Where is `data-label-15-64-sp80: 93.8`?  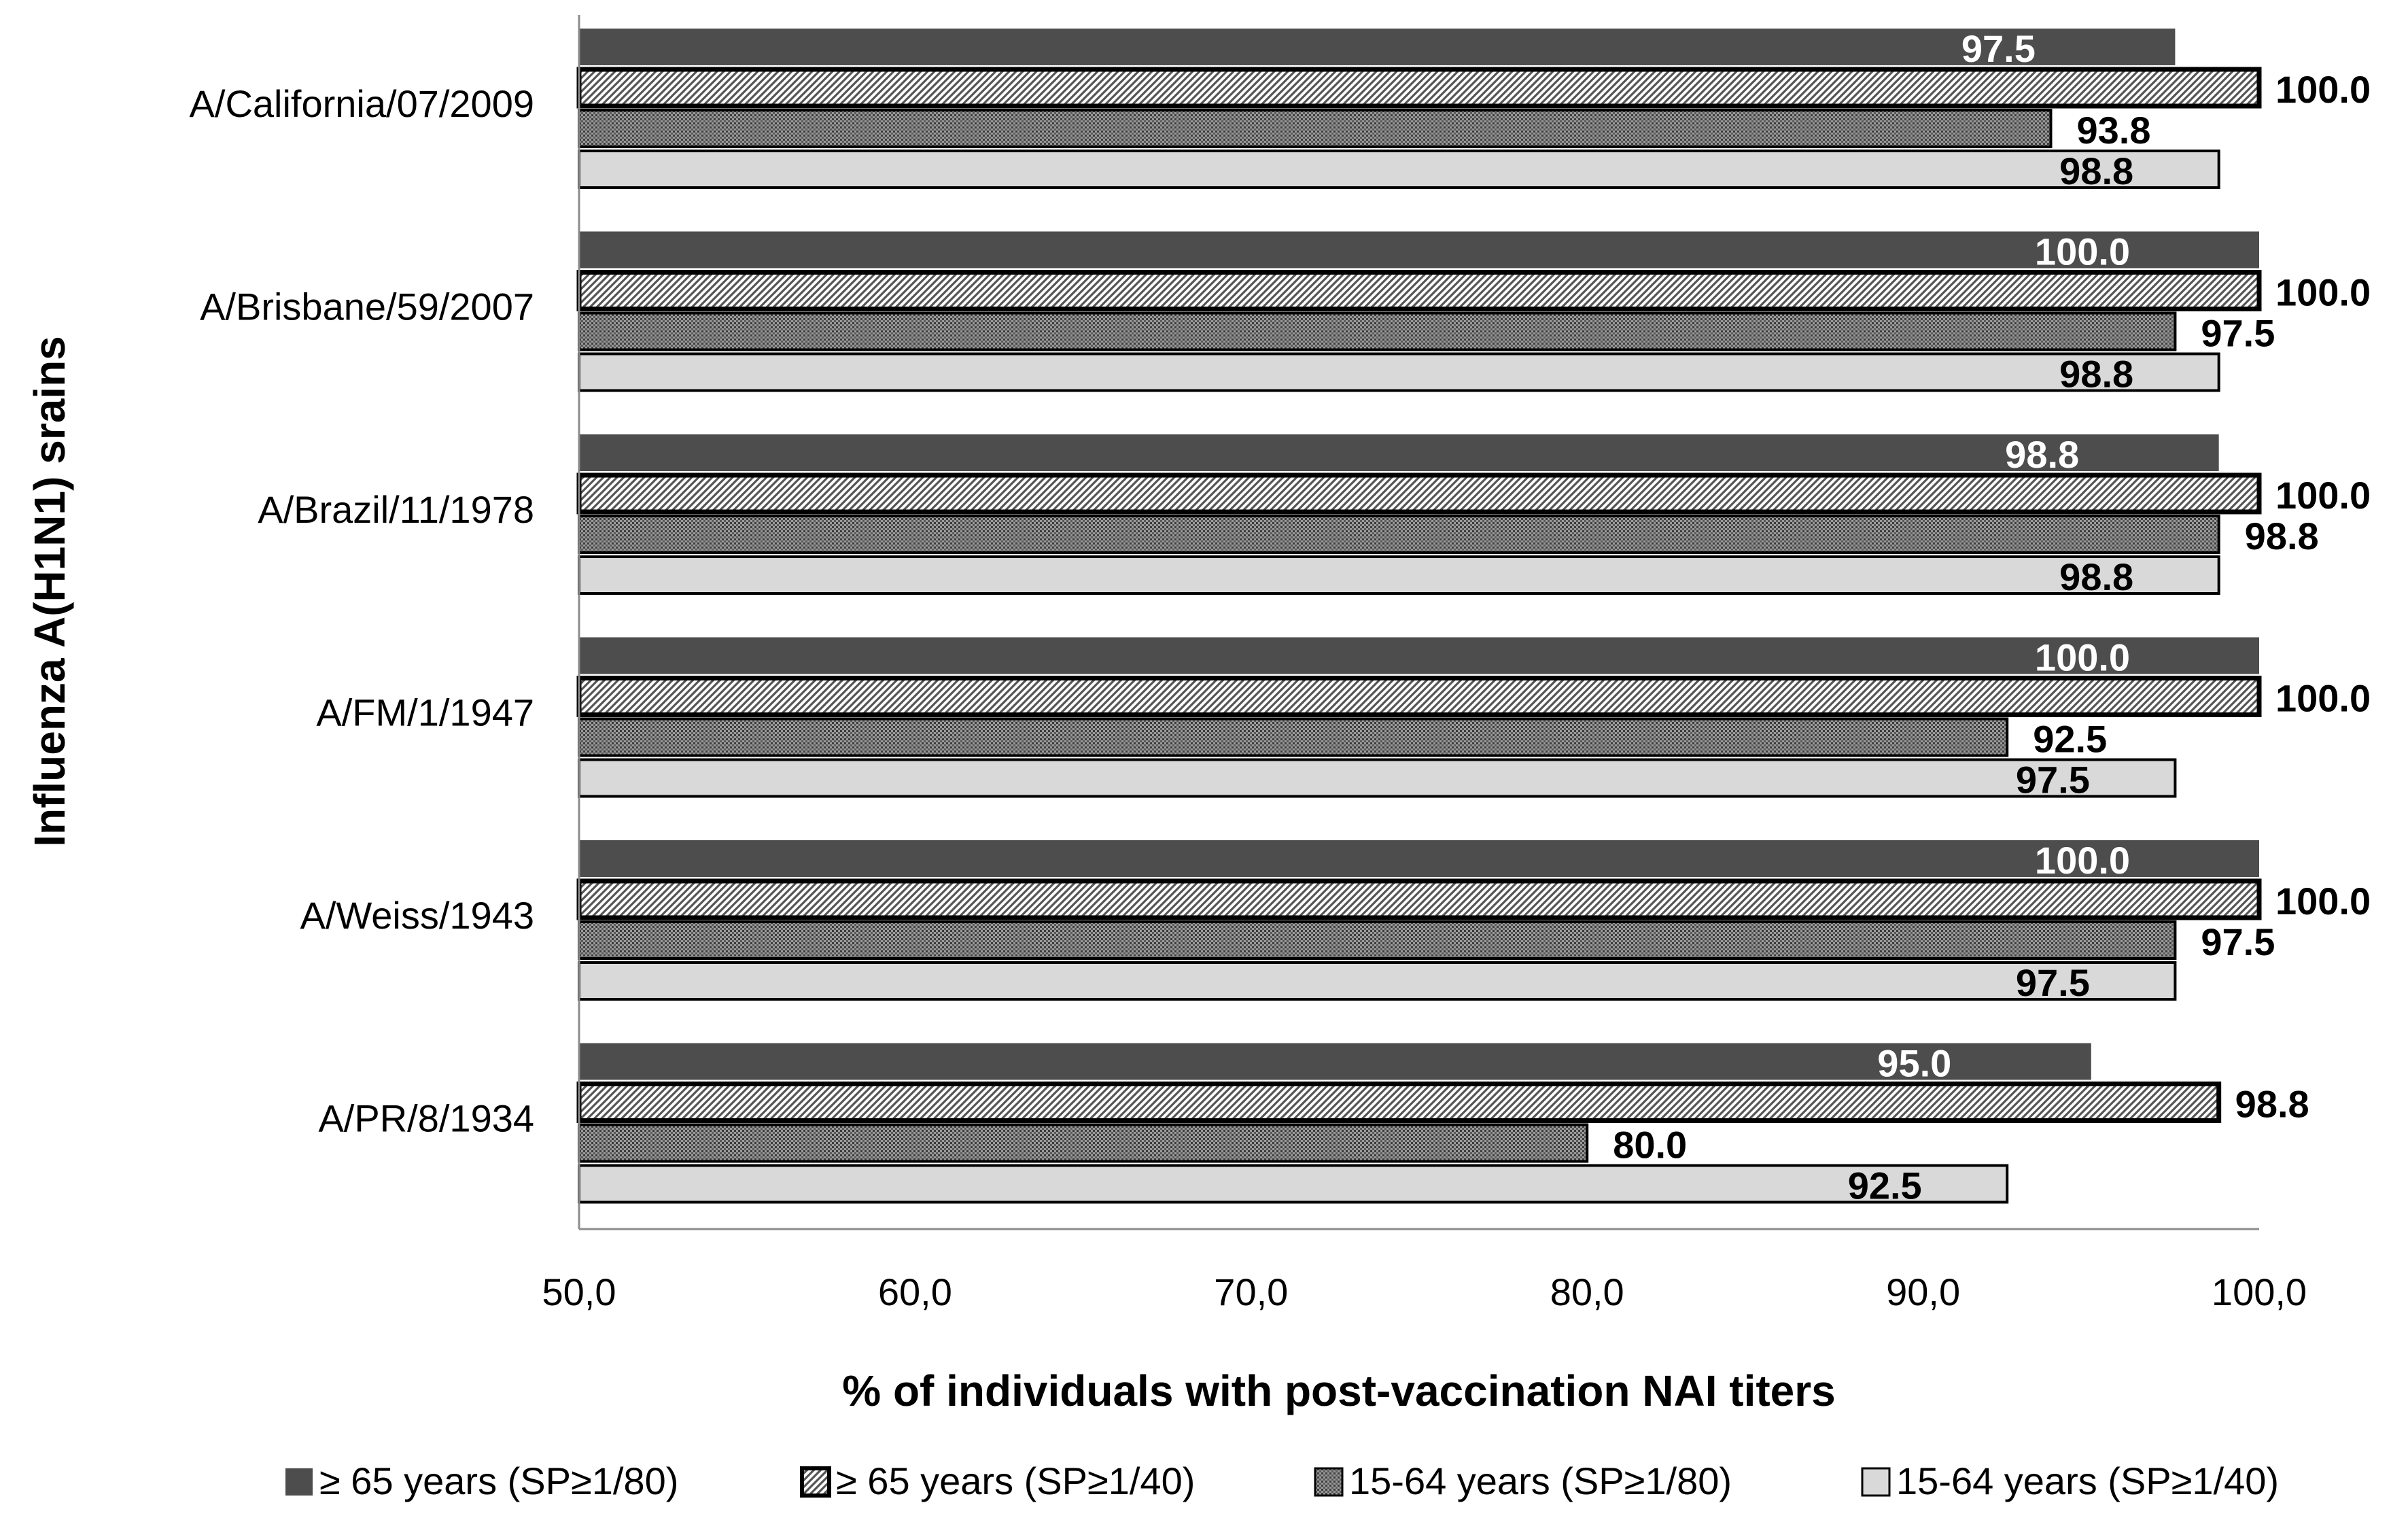
data-label-15-64-sp80: 93.8 is located at coordinates (2113, 130).